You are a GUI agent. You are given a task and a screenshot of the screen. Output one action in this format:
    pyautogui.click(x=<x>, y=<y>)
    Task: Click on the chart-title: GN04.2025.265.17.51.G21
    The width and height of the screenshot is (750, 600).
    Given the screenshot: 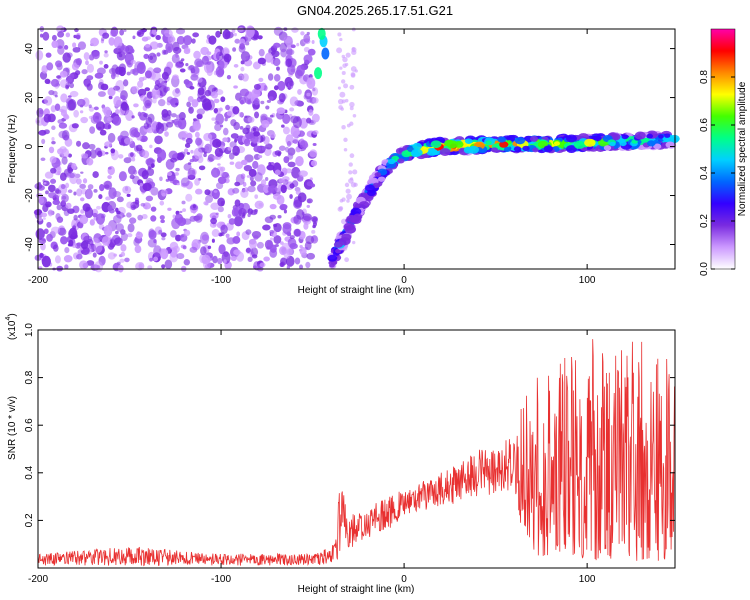 What is the action you would take?
    pyautogui.click(x=375, y=10)
    